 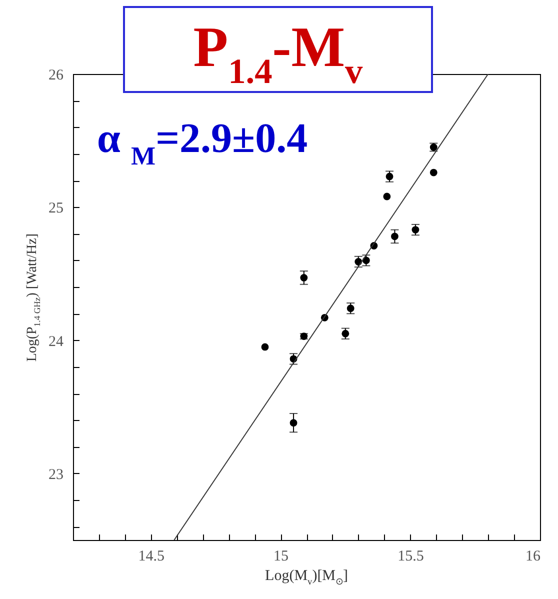 What do you see at coordinates (533, 556) in the screenshot?
I see `x-tick-label: 16` at bounding box center [533, 556].